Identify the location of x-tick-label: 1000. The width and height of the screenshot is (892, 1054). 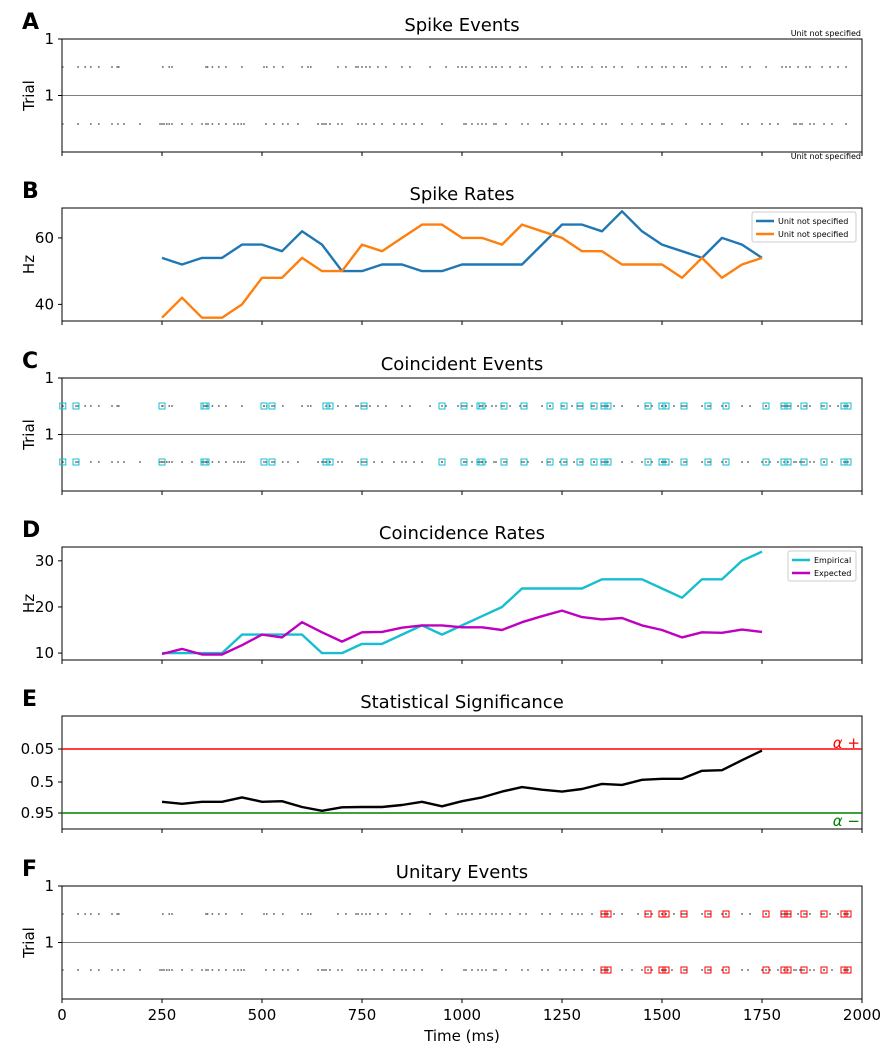
(462, 1015).